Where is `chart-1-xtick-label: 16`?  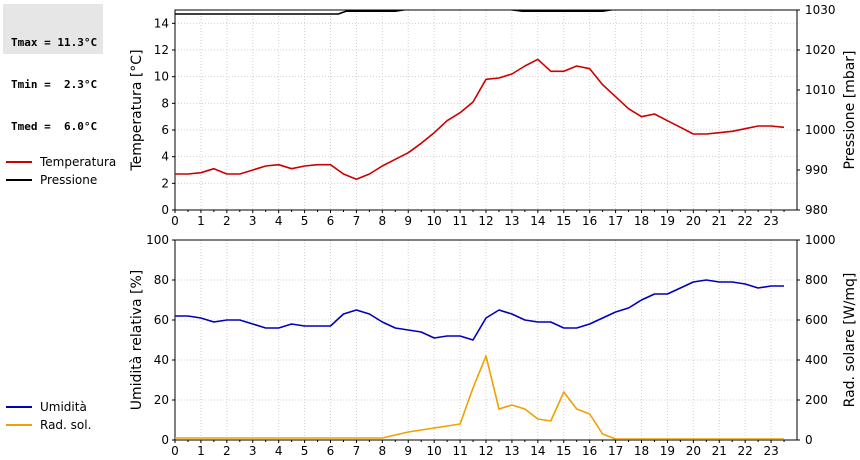
chart-1-xtick-label: 16 is located at coordinates (589, 221).